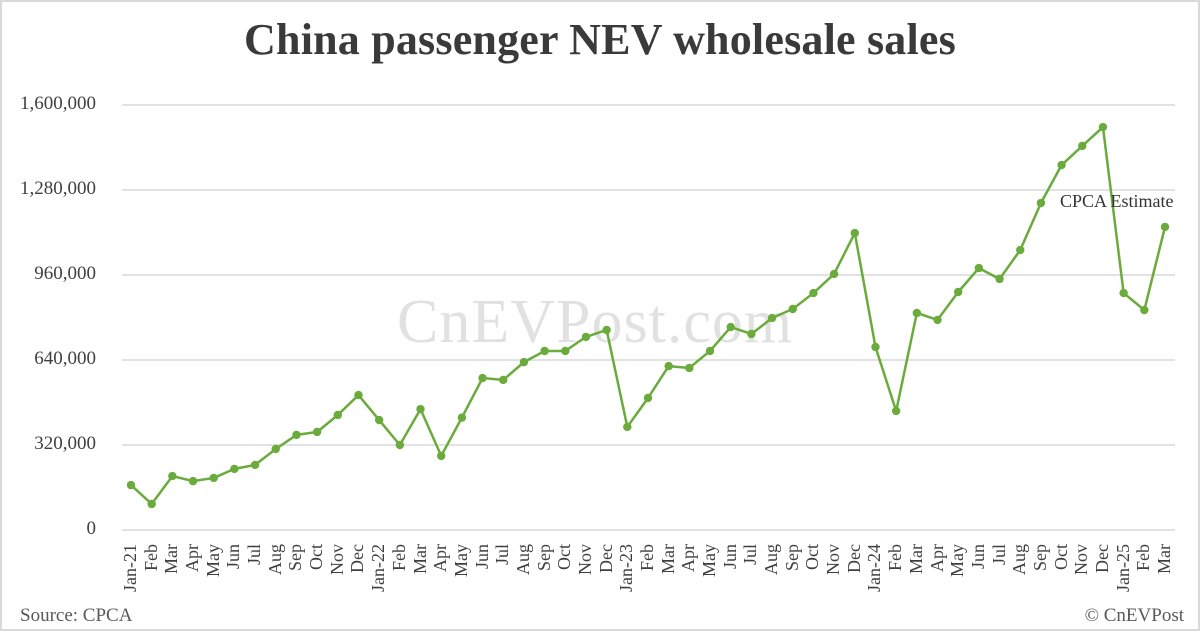 The height and width of the screenshot is (631, 1200). I want to click on y-tick-label: 1,600,000, so click(58, 103).